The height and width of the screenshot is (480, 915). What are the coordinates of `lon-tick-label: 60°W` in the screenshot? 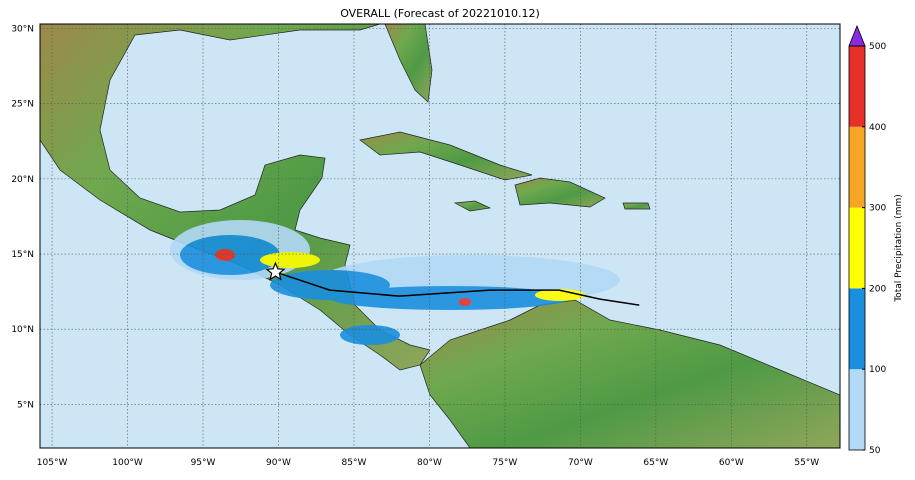 It's located at (731, 463).